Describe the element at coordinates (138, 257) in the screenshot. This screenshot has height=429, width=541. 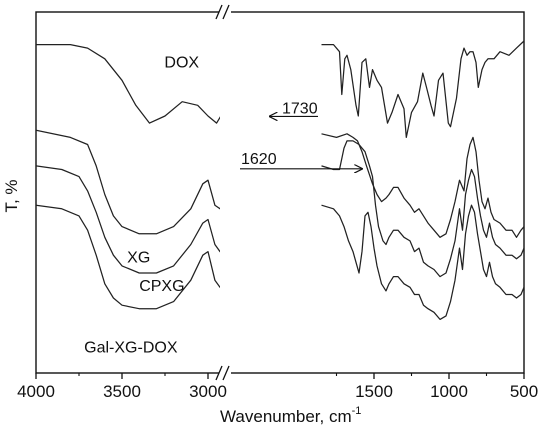
I see `series-label-xg: XG` at that location.